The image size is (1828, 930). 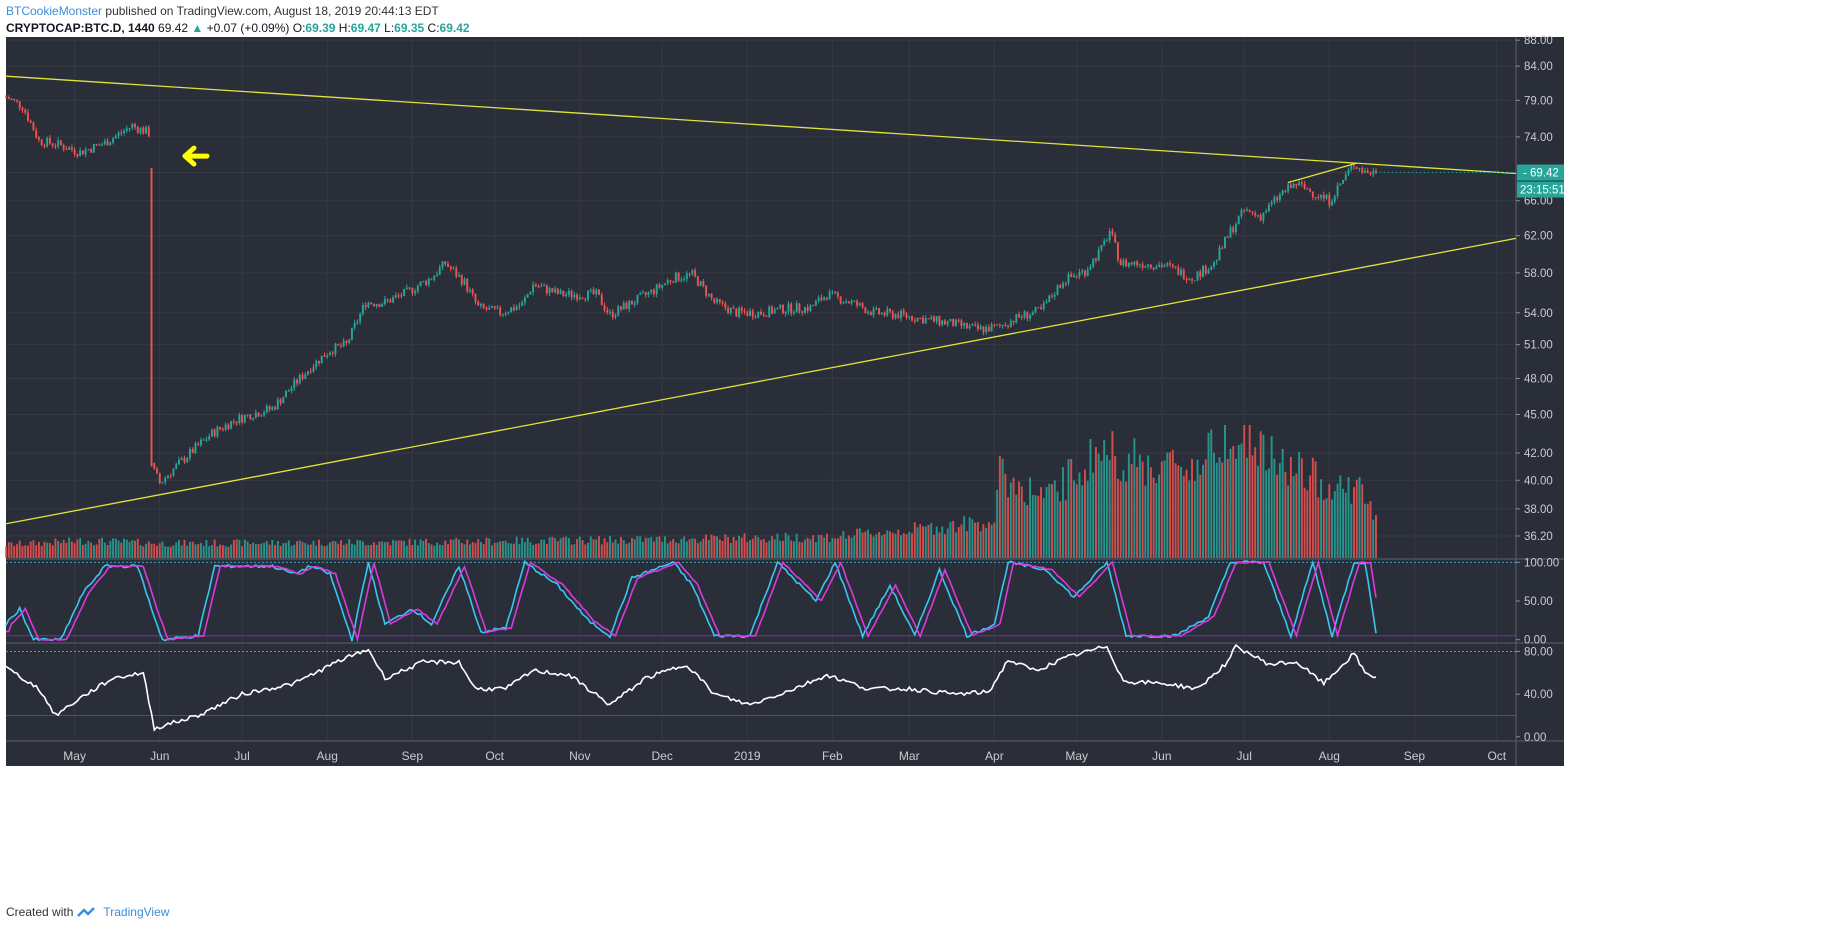 What do you see at coordinates (344, 28) in the screenshot?
I see `high-label: H:` at bounding box center [344, 28].